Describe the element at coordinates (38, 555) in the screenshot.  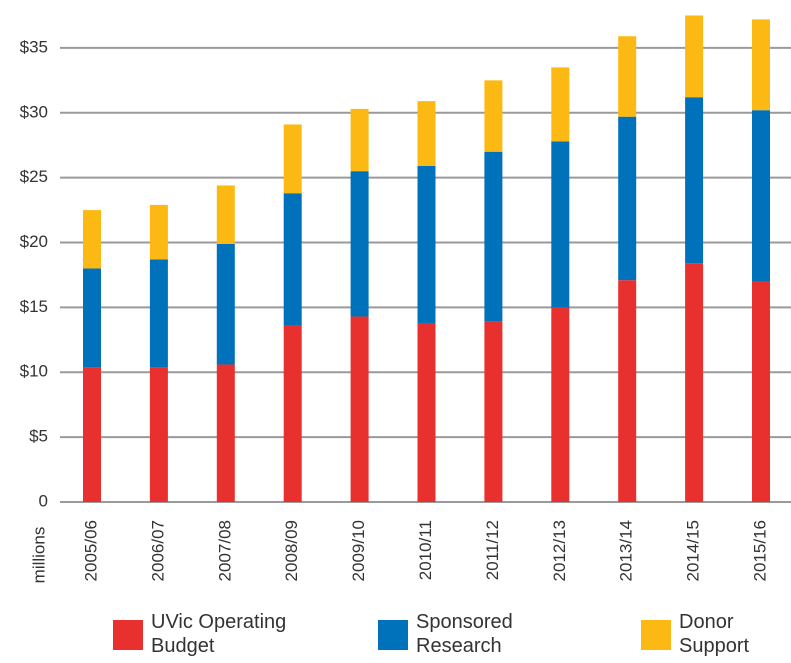
I see `y-axis-label: millions` at that location.